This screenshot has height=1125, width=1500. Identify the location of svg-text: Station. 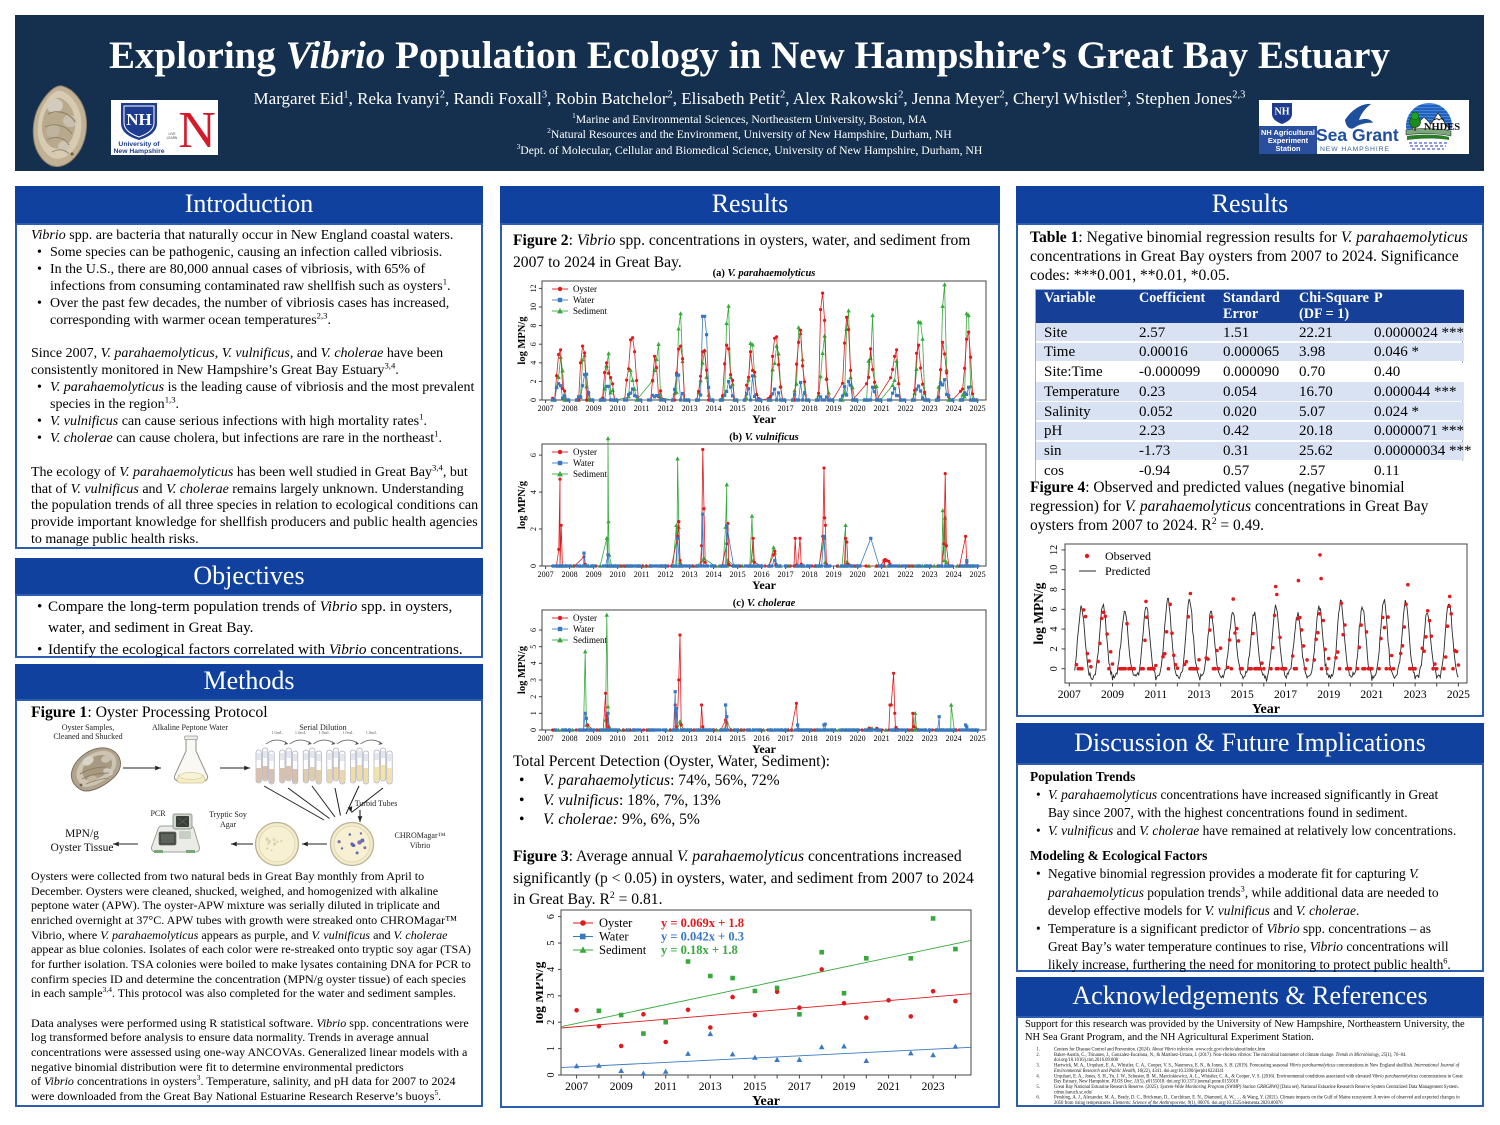
(1288, 148).